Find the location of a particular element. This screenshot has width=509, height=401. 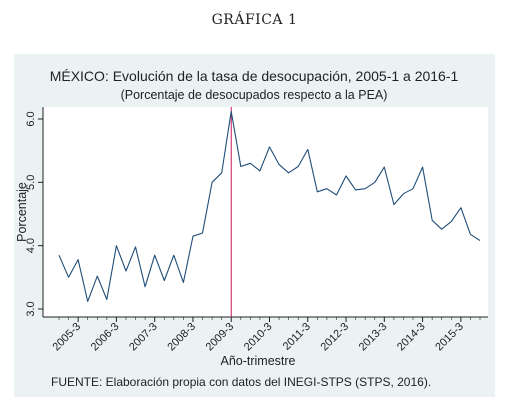

figure-caption: GRÁFICA 1 is located at coordinates (254, 20).